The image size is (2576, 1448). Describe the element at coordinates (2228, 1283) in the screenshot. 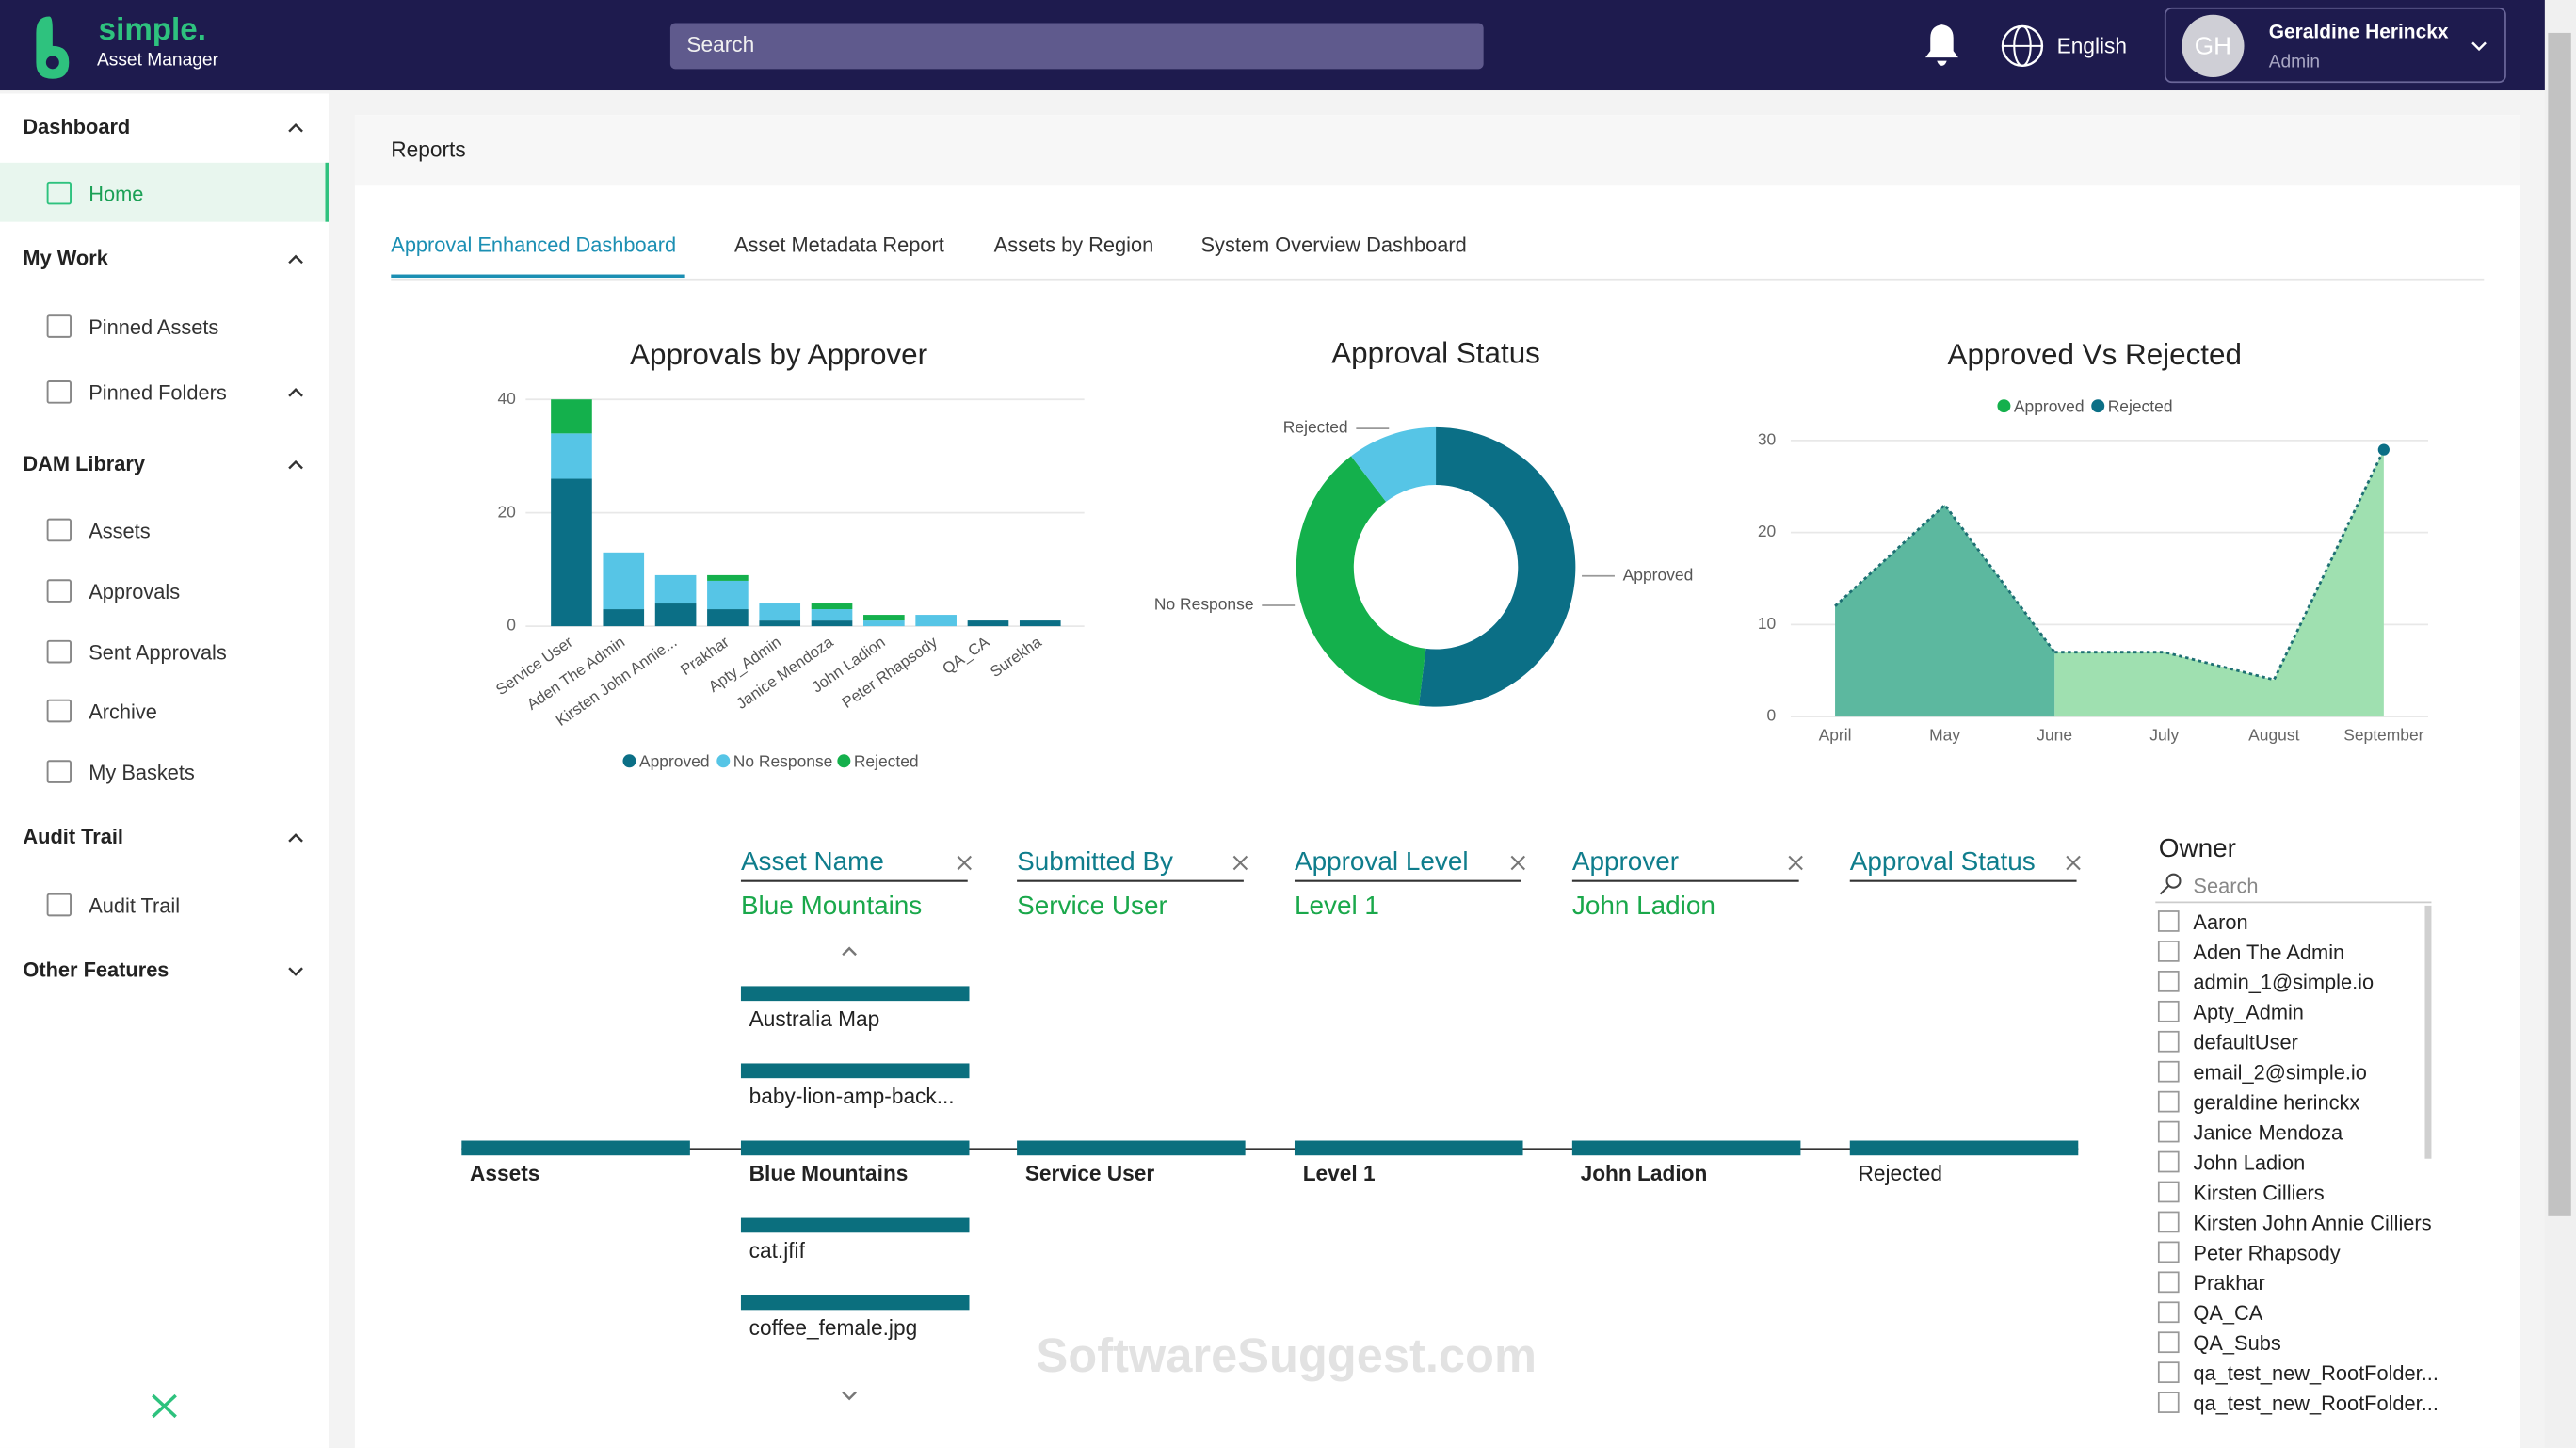

I see `slicer-item: Prakhar` at that location.